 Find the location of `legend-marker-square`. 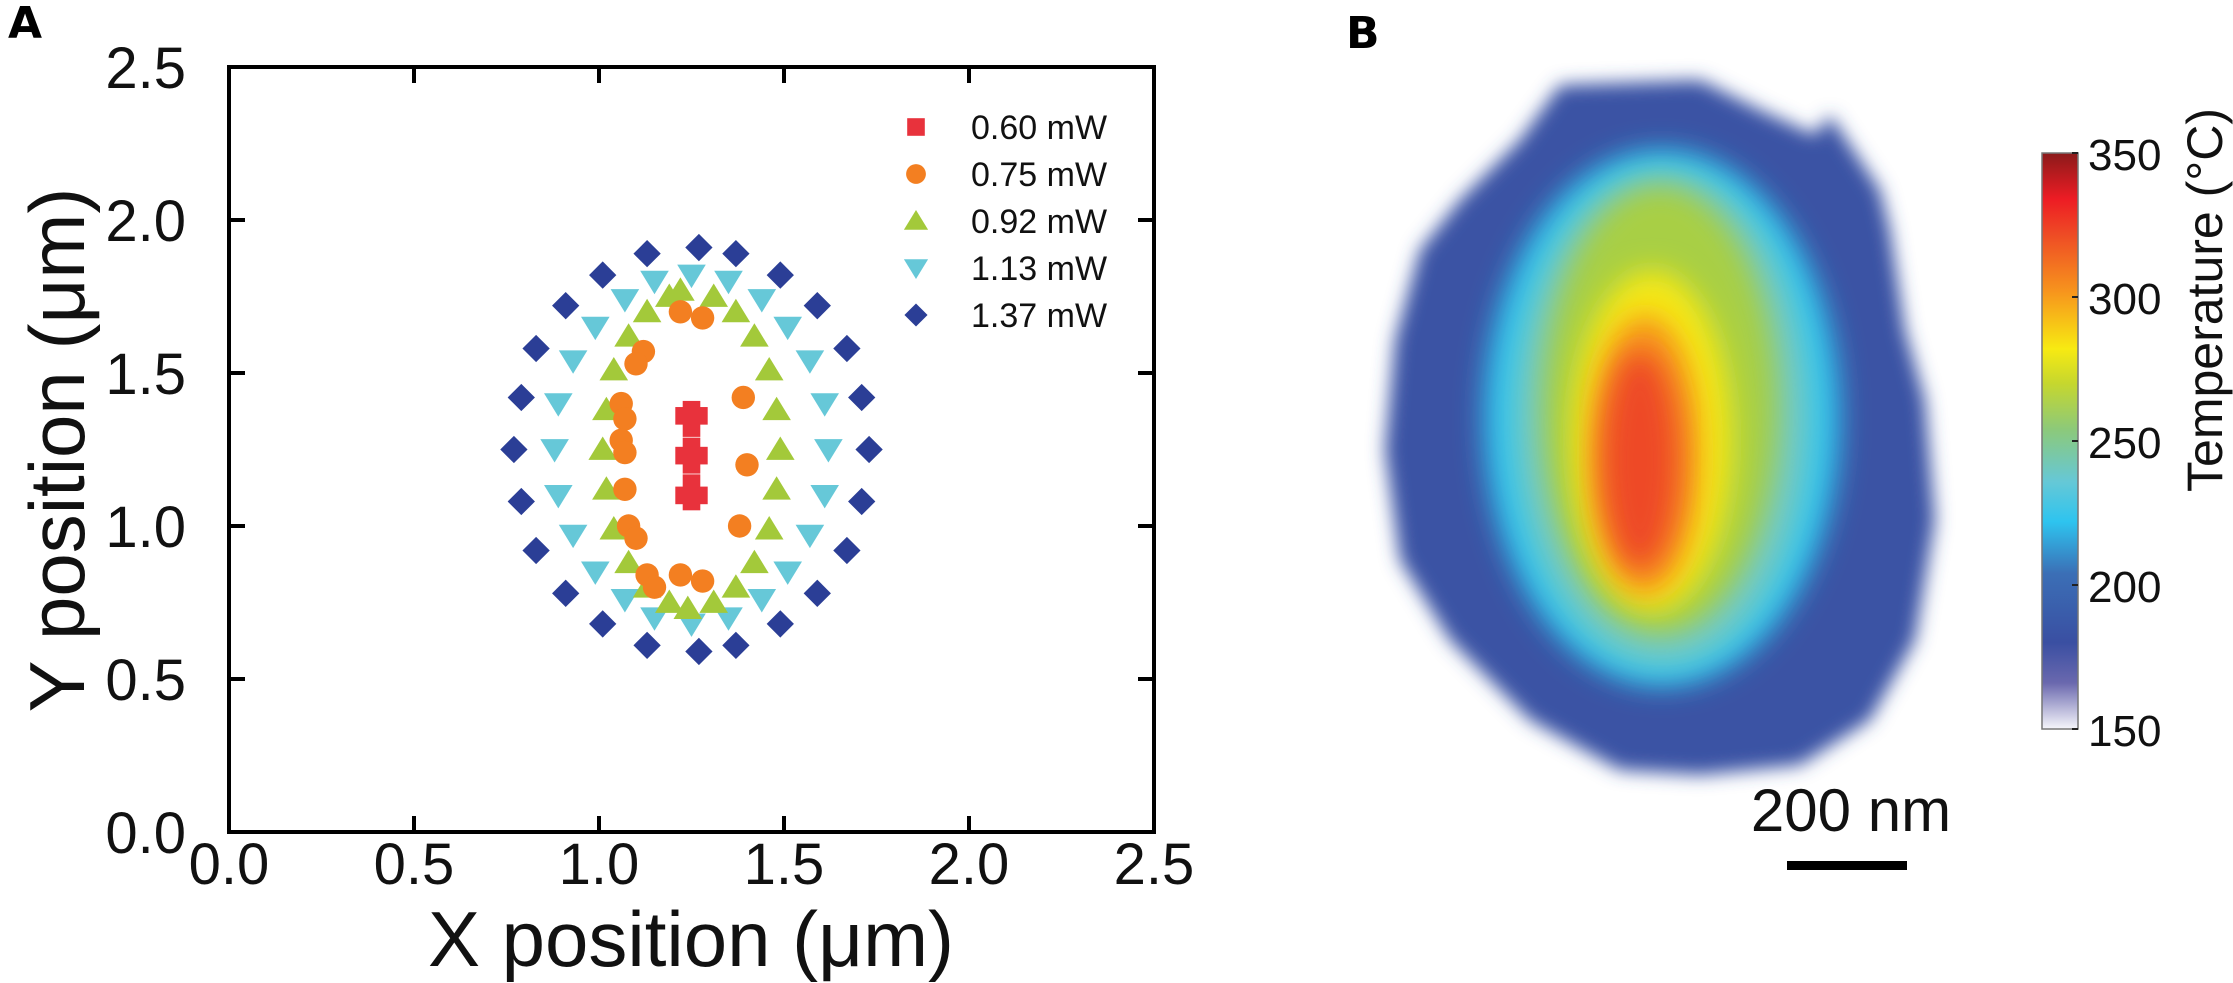

legend-marker-square is located at coordinates (916, 127).